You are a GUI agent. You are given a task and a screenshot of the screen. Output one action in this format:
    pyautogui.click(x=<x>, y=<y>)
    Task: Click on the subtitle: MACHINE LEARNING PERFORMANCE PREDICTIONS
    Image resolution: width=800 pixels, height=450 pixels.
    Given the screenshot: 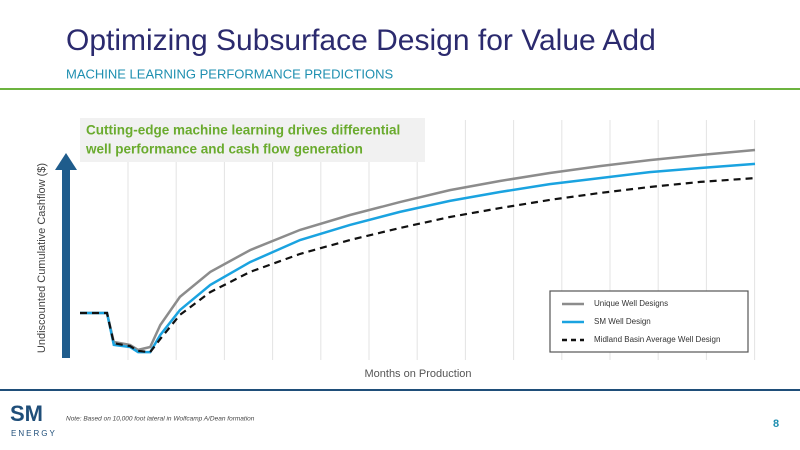 What is the action you would take?
    pyautogui.click(x=230, y=73)
    